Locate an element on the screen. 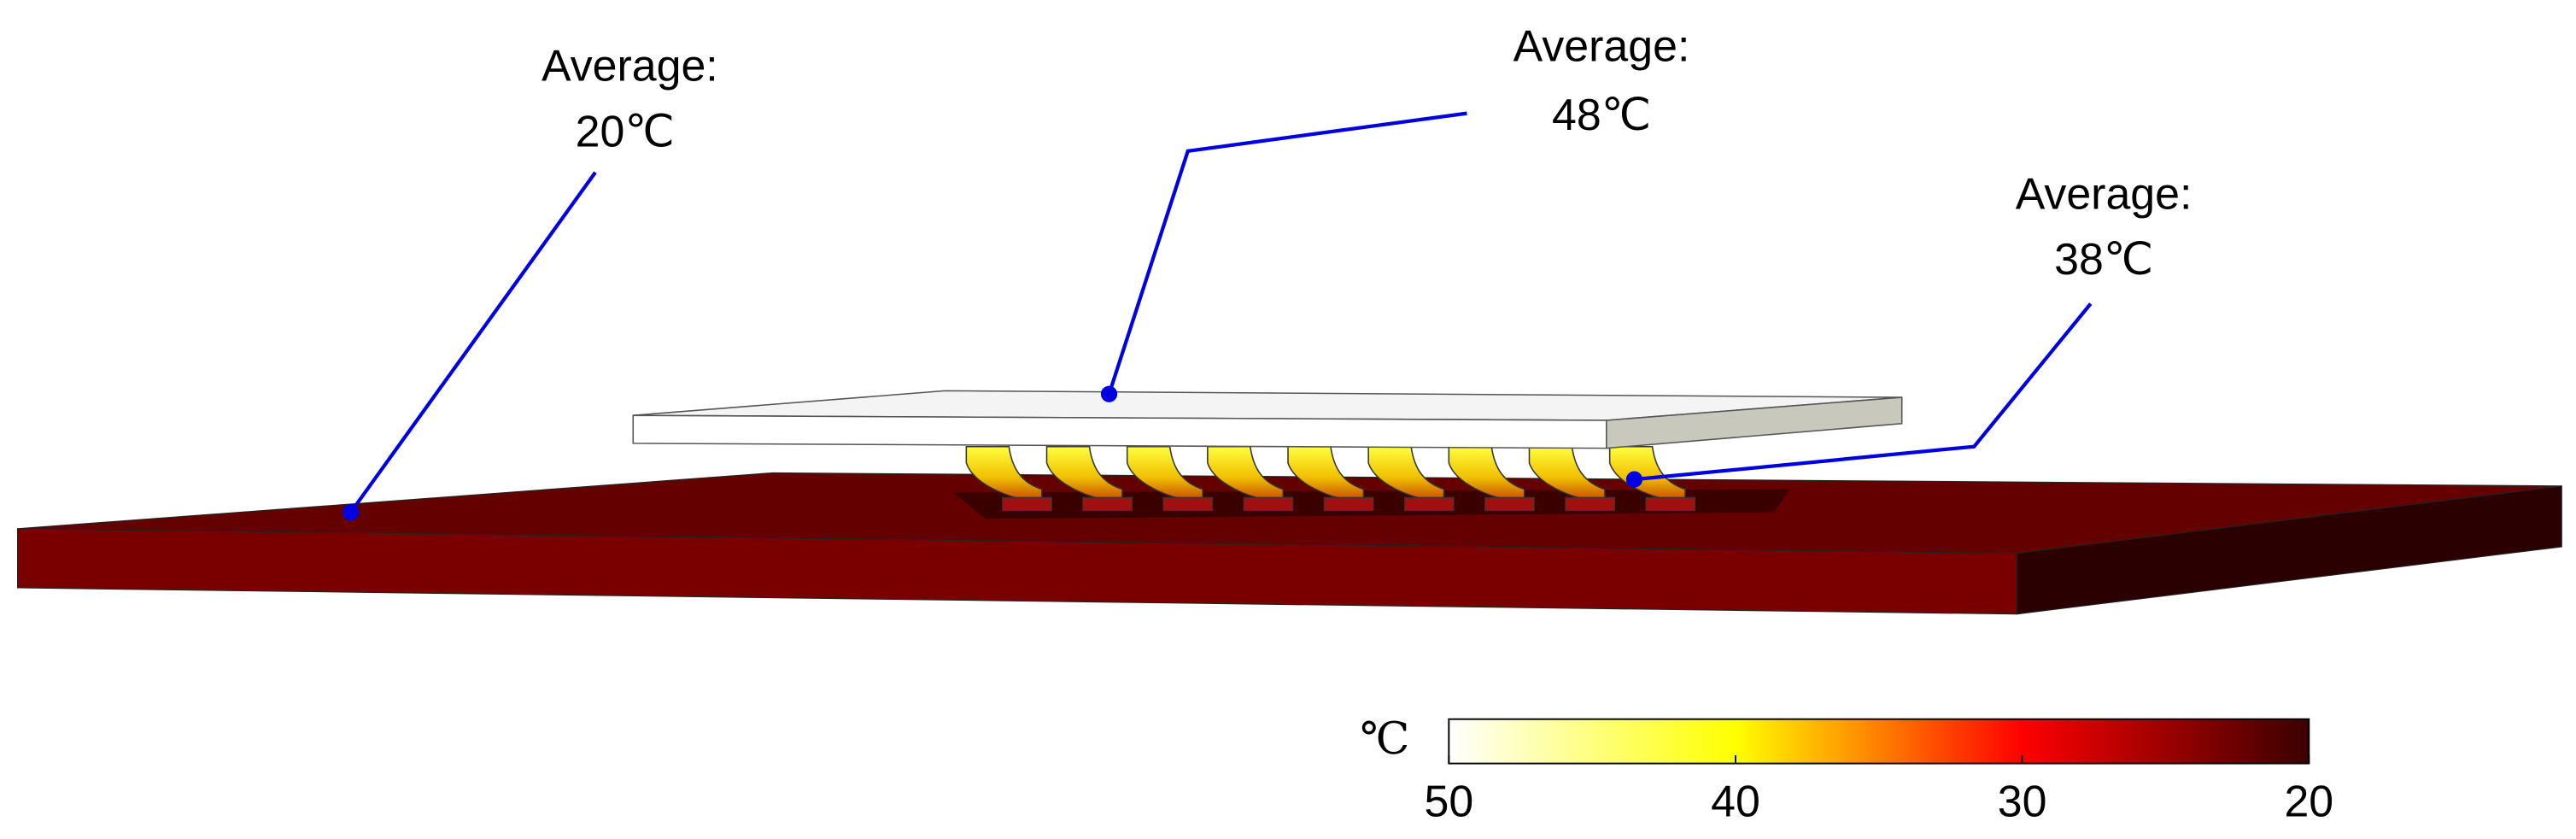  colorbar-tick-label: 30 is located at coordinates (2022, 800).